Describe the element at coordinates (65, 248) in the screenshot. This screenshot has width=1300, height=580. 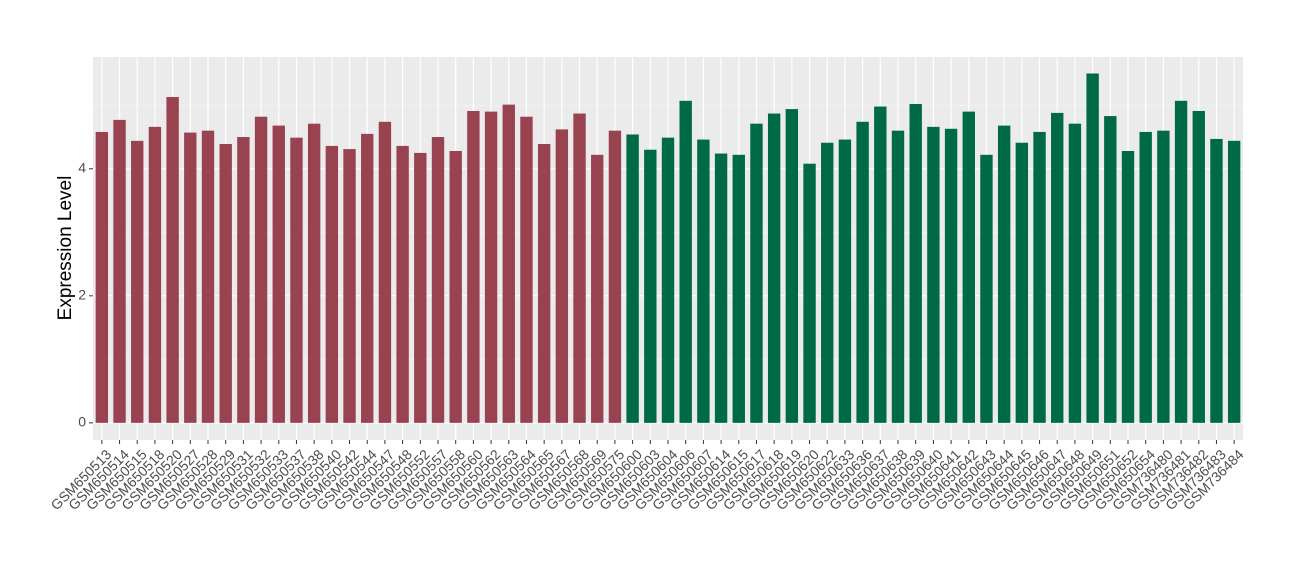
I see `y-axis-label: Expression Level` at that location.